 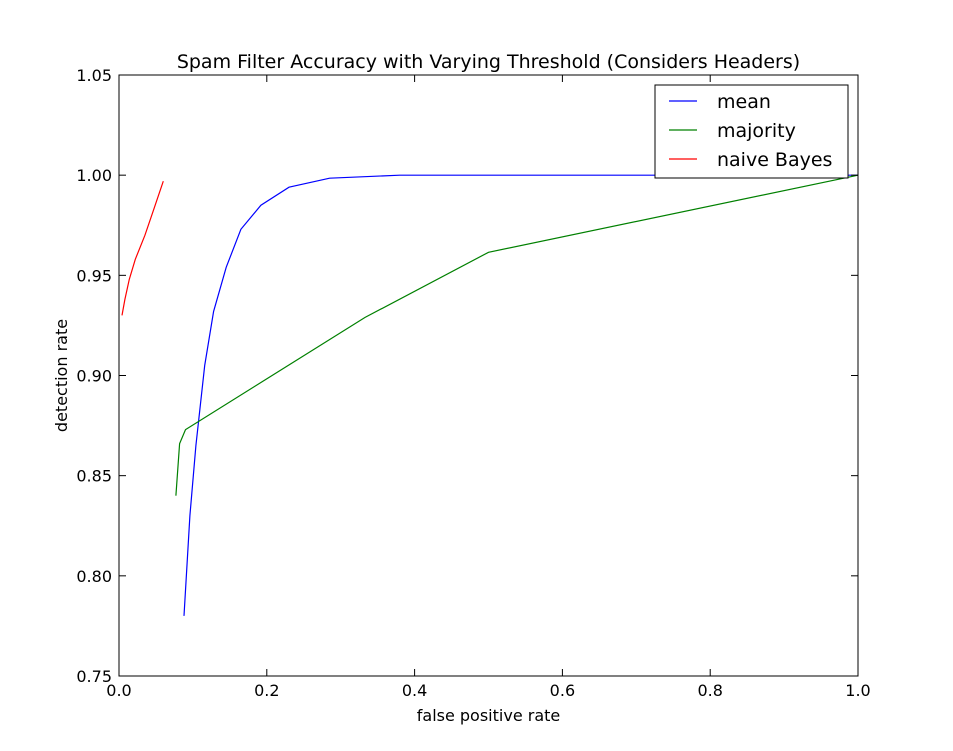 I want to click on y-tick-label: 1.05, so click(x=94, y=75).